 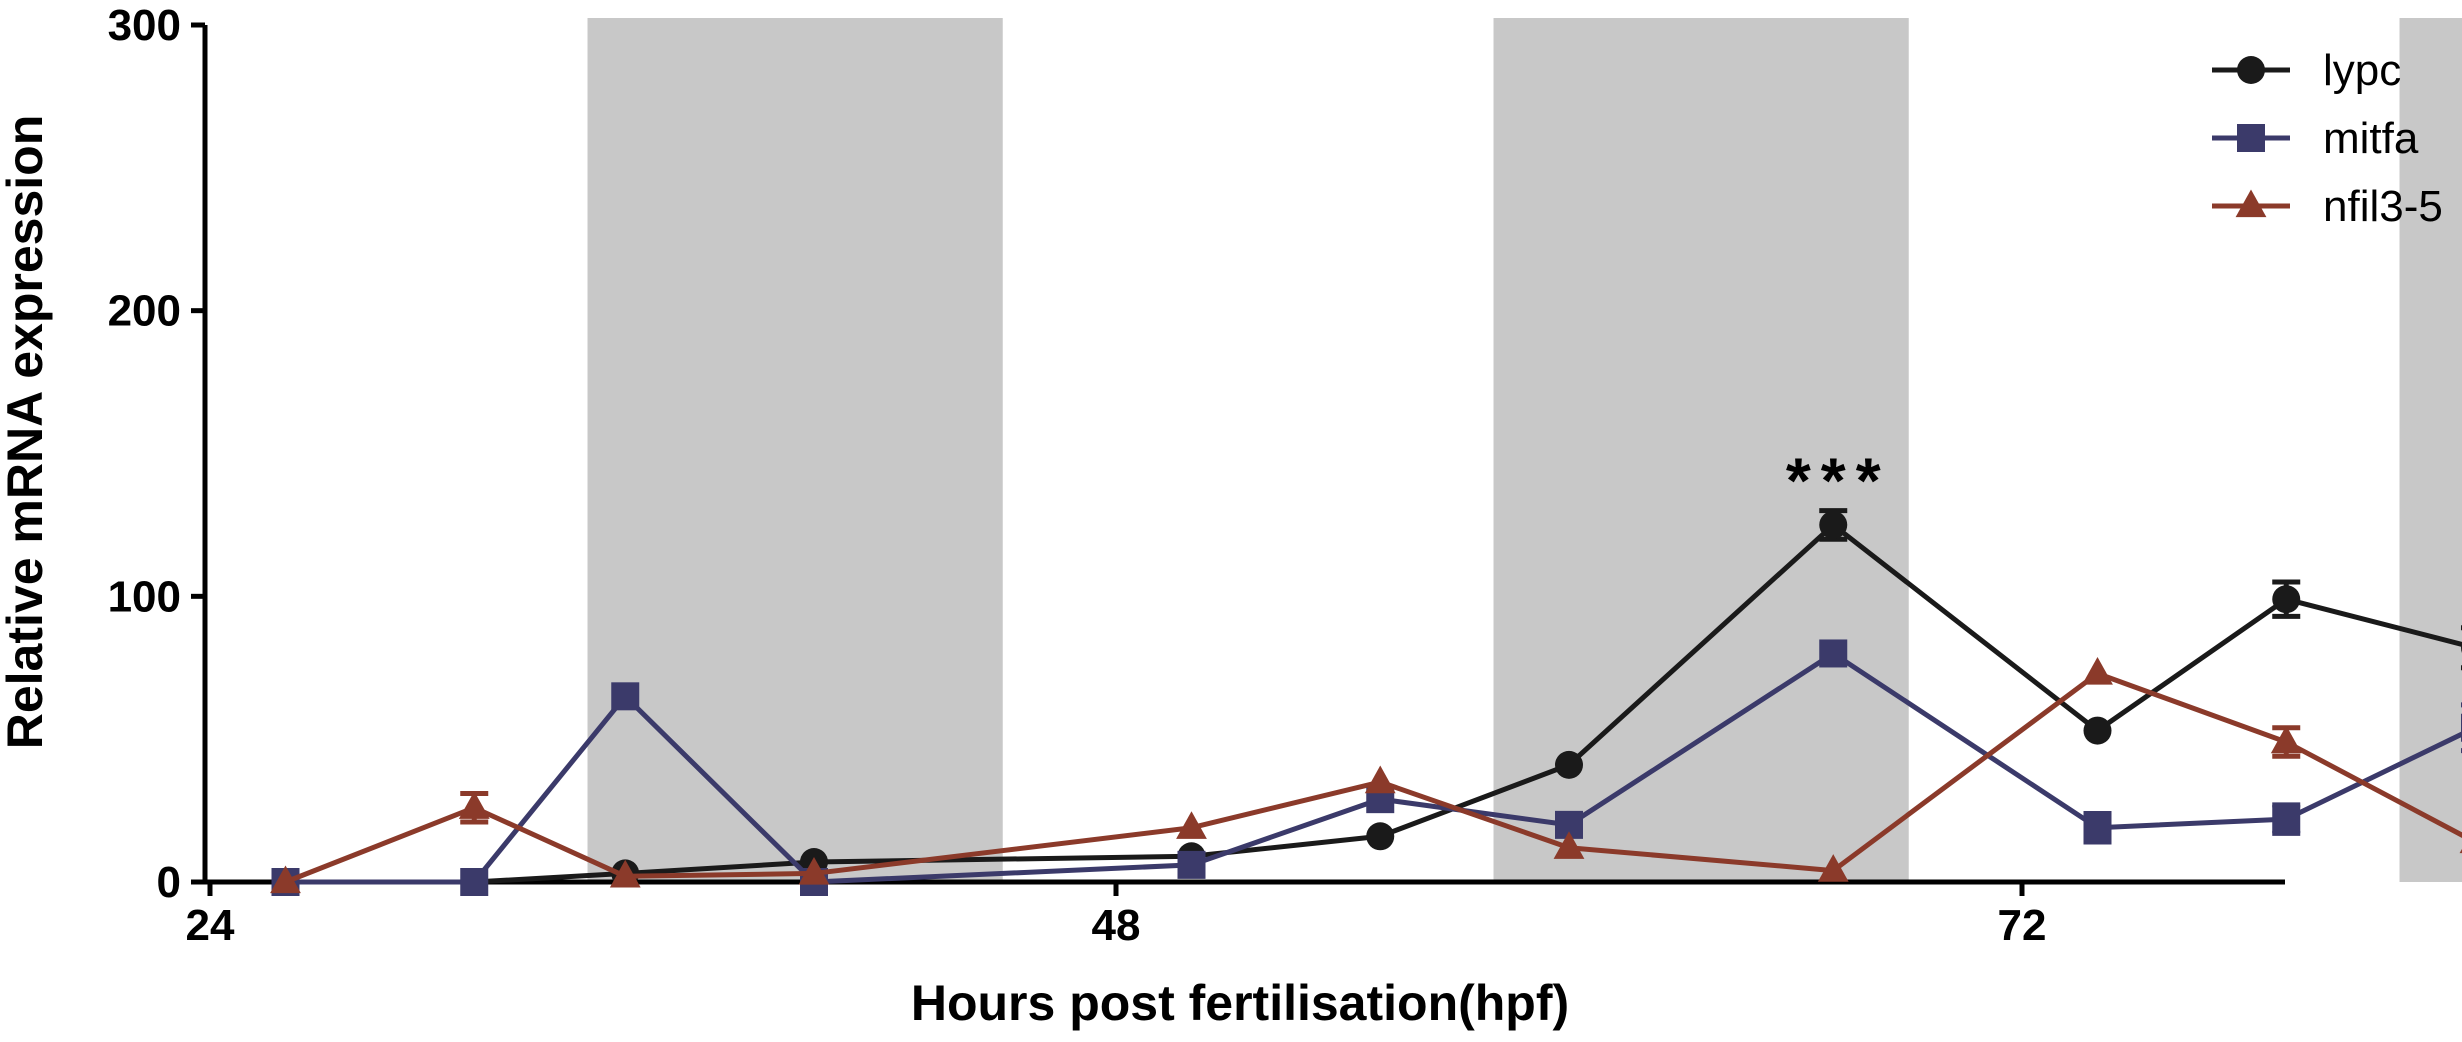 What do you see at coordinates (2306, 70) in the screenshot?
I see `legend-item-lypc: lypc` at bounding box center [2306, 70].